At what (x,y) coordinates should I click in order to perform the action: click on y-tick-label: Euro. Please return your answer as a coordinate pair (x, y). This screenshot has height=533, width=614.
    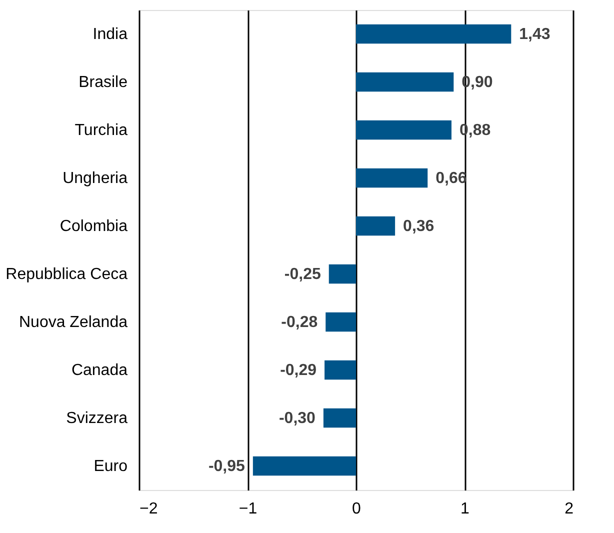
    Looking at the image, I should click on (111, 466).